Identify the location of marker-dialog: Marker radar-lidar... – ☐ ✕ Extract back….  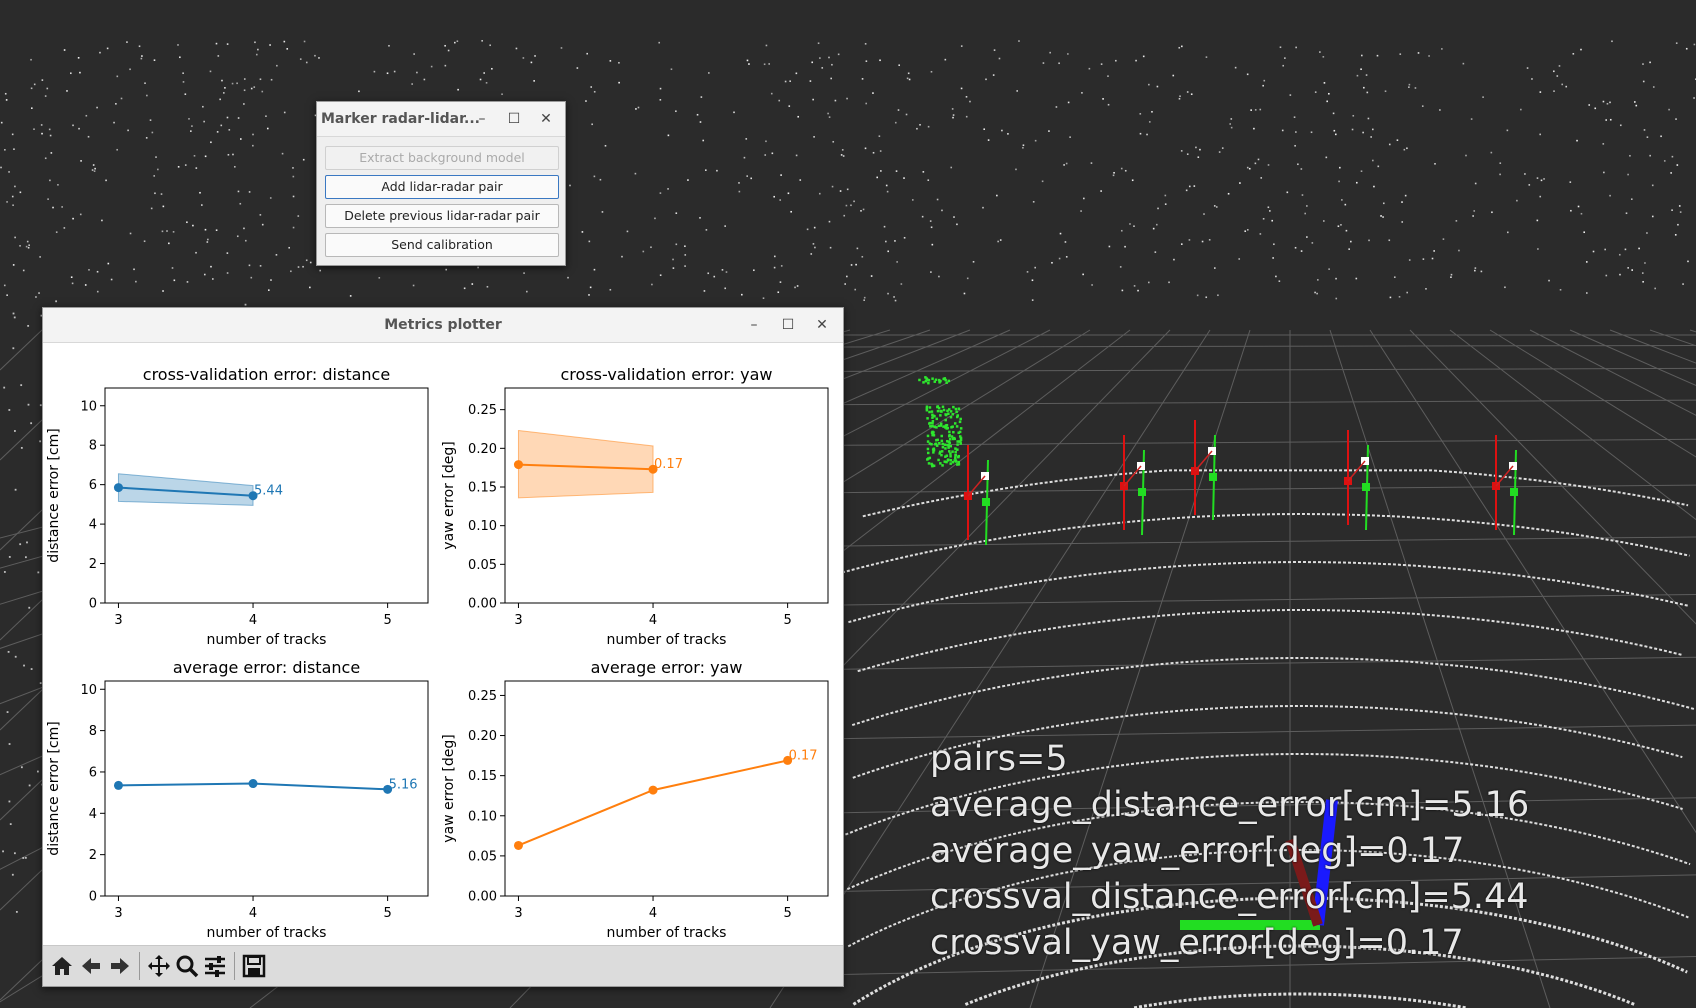
(441, 183).